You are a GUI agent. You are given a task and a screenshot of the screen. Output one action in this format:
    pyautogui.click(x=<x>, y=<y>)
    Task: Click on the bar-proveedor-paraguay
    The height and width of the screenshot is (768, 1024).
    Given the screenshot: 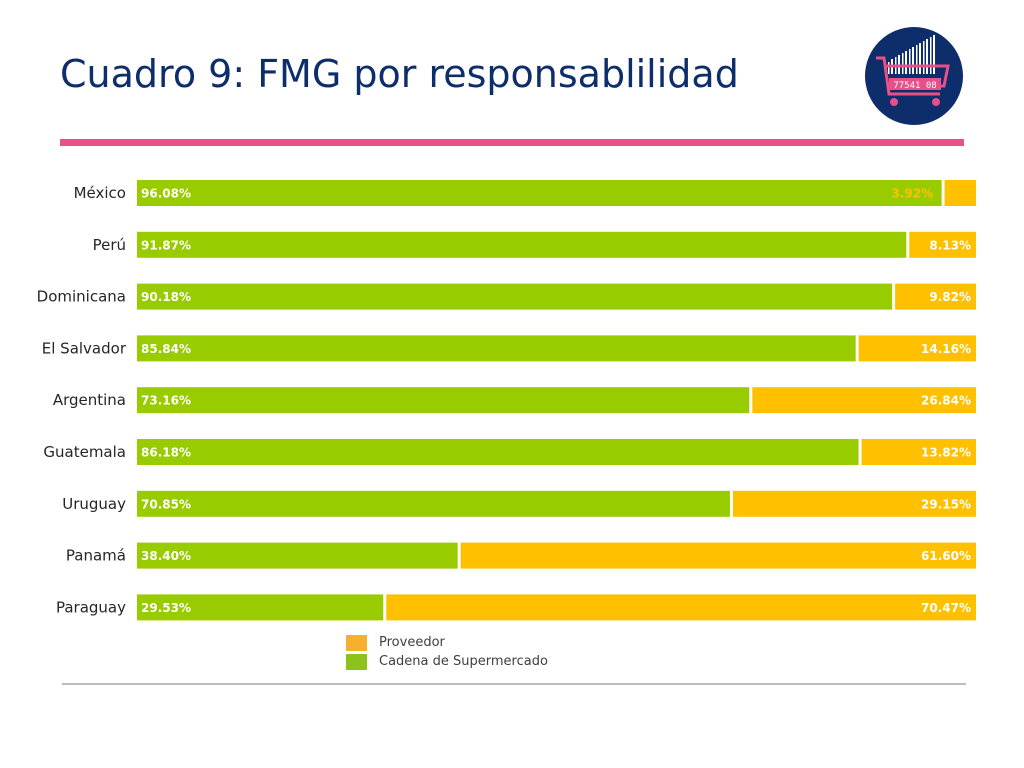 What is the action you would take?
    pyautogui.click(x=681, y=607)
    